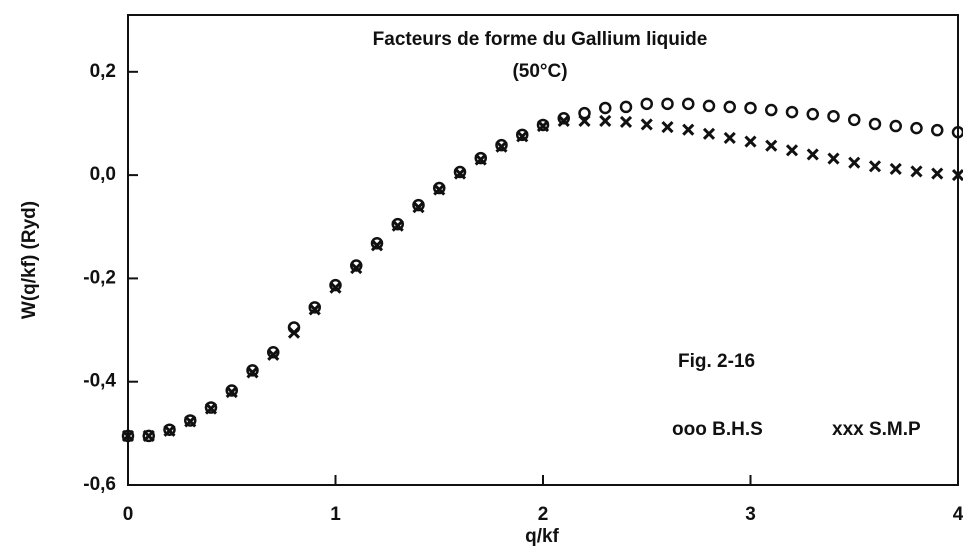 The image size is (963, 550). What do you see at coordinates (716, 361) in the screenshot?
I see `annotation: Fig. 2-16` at bounding box center [716, 361].